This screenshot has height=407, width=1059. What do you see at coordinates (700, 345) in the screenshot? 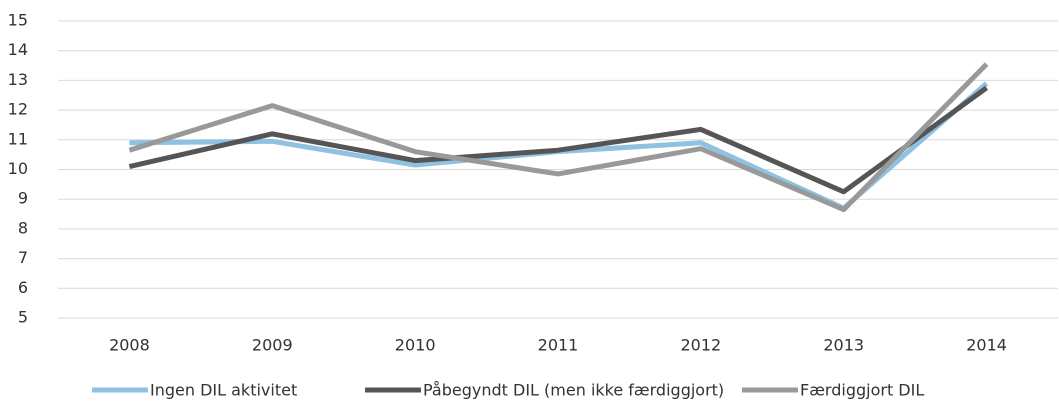
I see `x-tick-label: 2012` at bounding box center [700, 345].